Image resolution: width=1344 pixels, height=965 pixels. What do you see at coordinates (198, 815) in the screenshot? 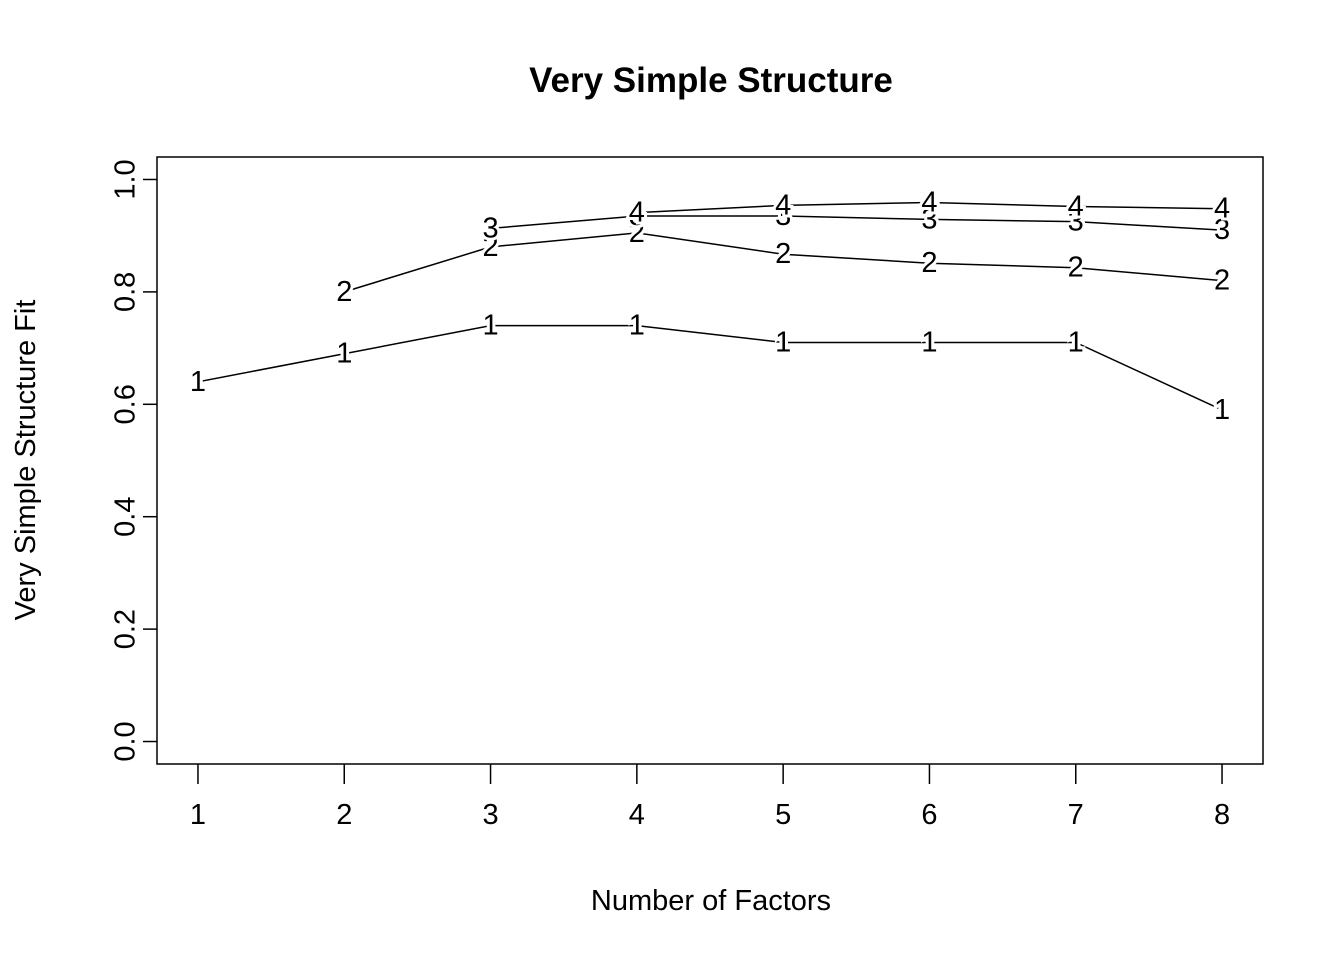
I see `x-tick-label: 1` at bounding box center [198, 815].